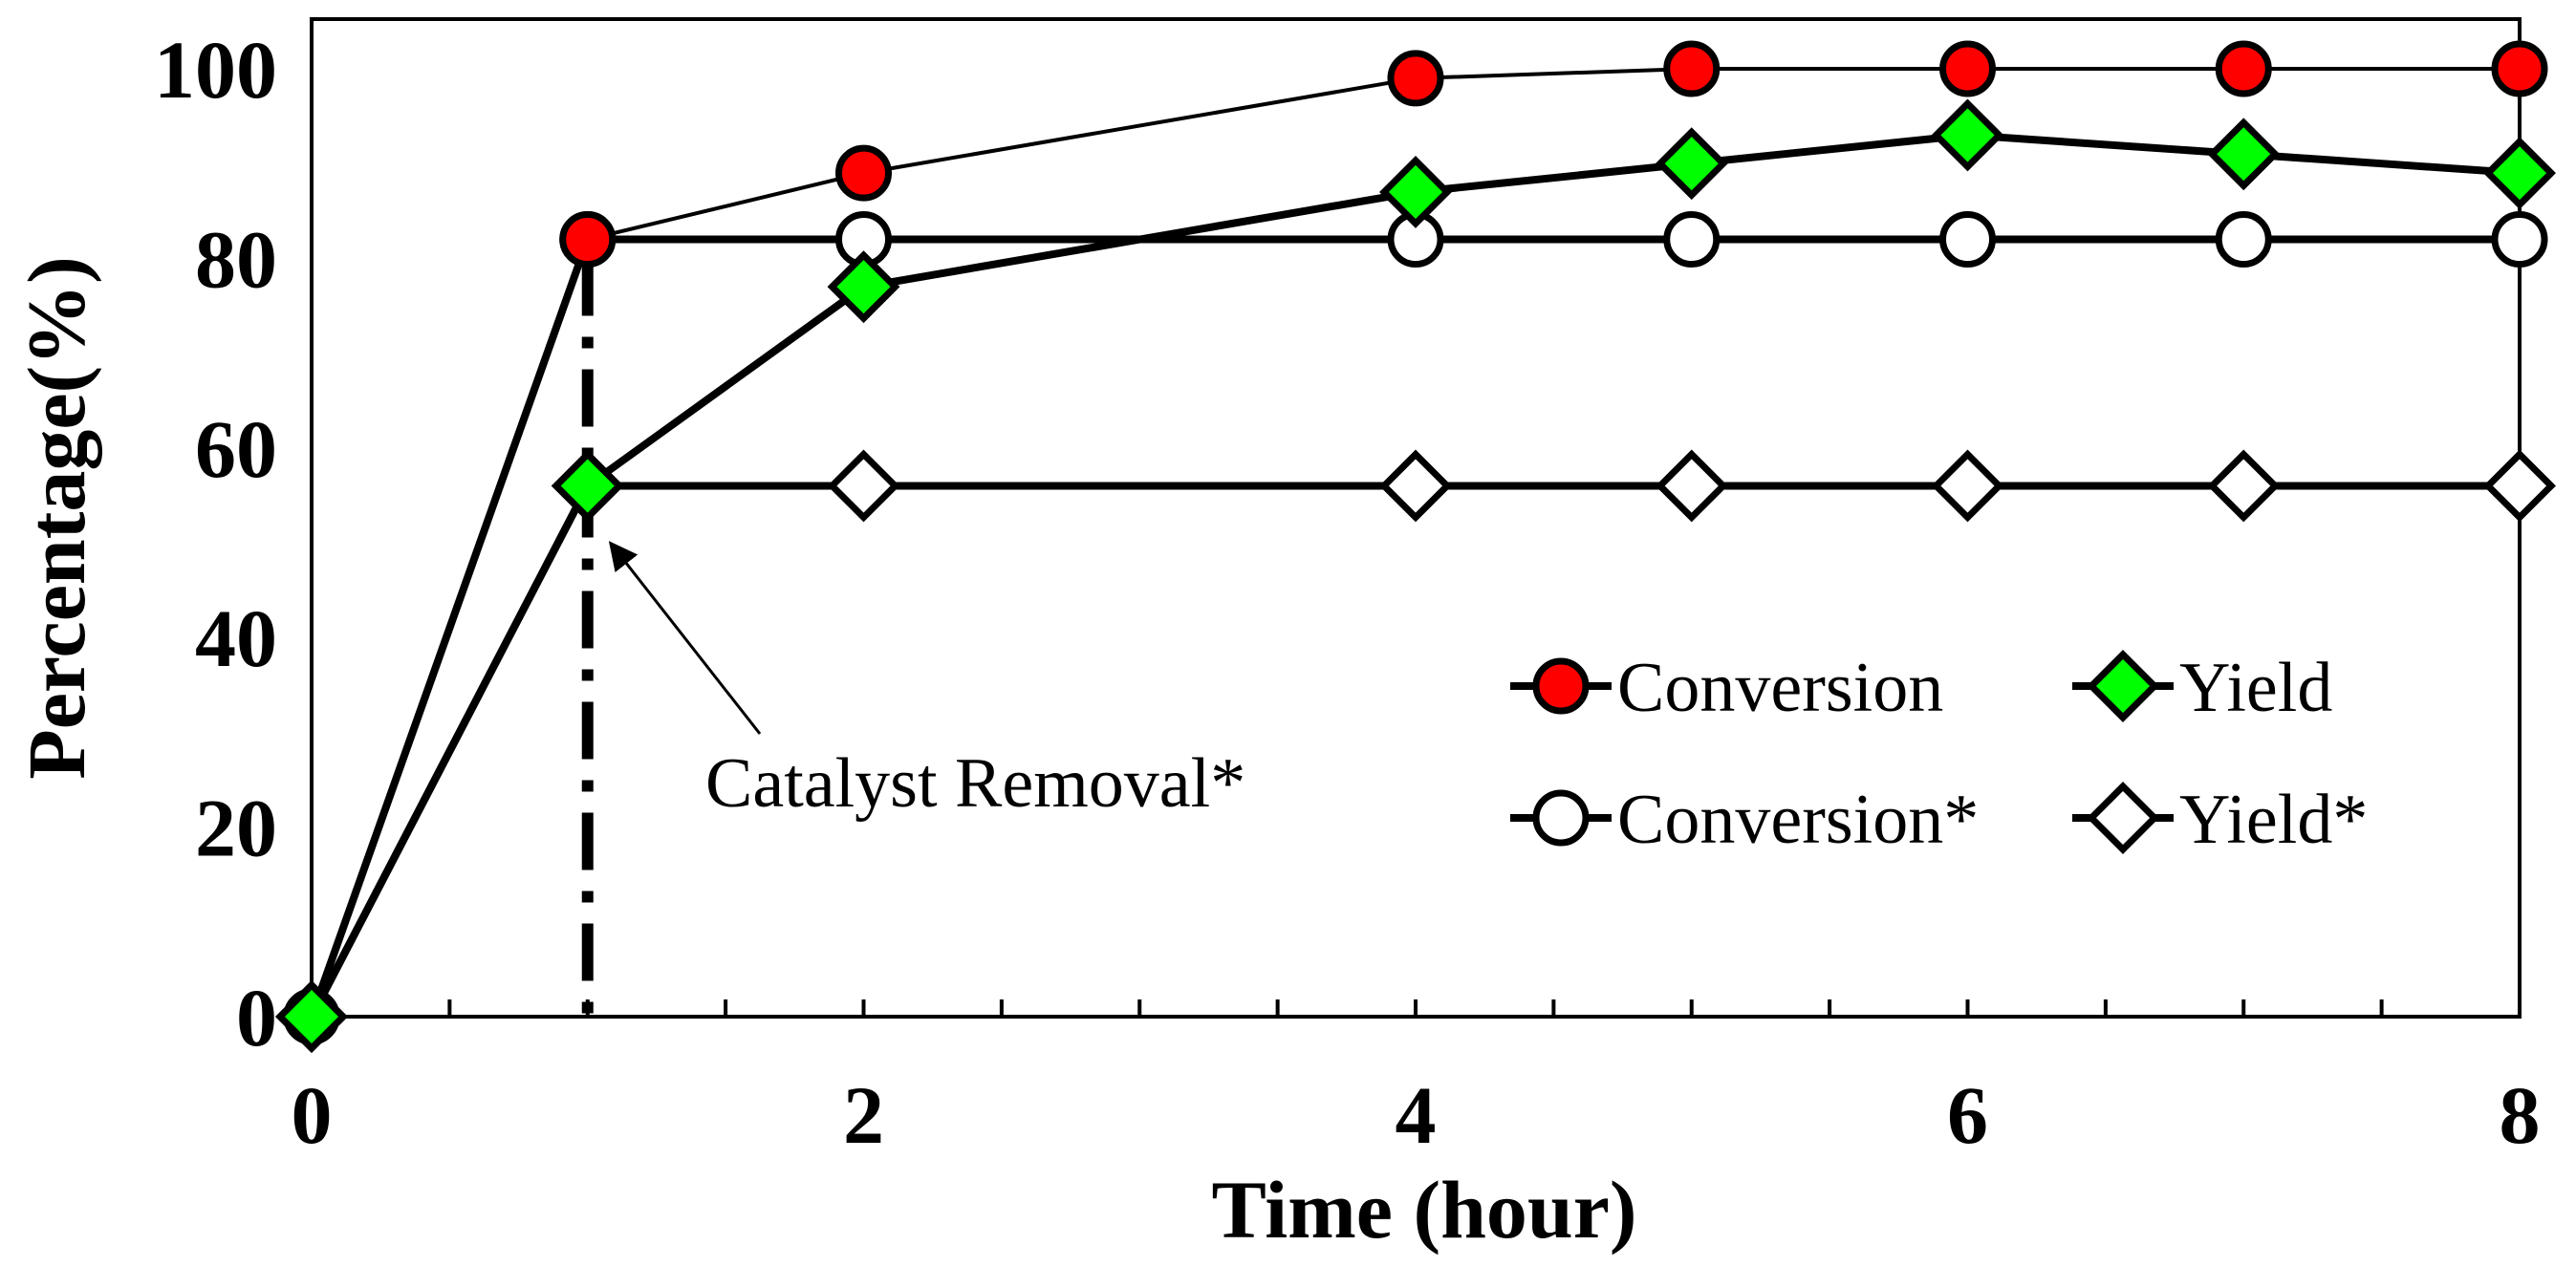 This screenshot has height=1267, width=2576. Describe the element at coordinates (256, 1017) in the screenshot. I see `y-tick-label: 0` at that location.